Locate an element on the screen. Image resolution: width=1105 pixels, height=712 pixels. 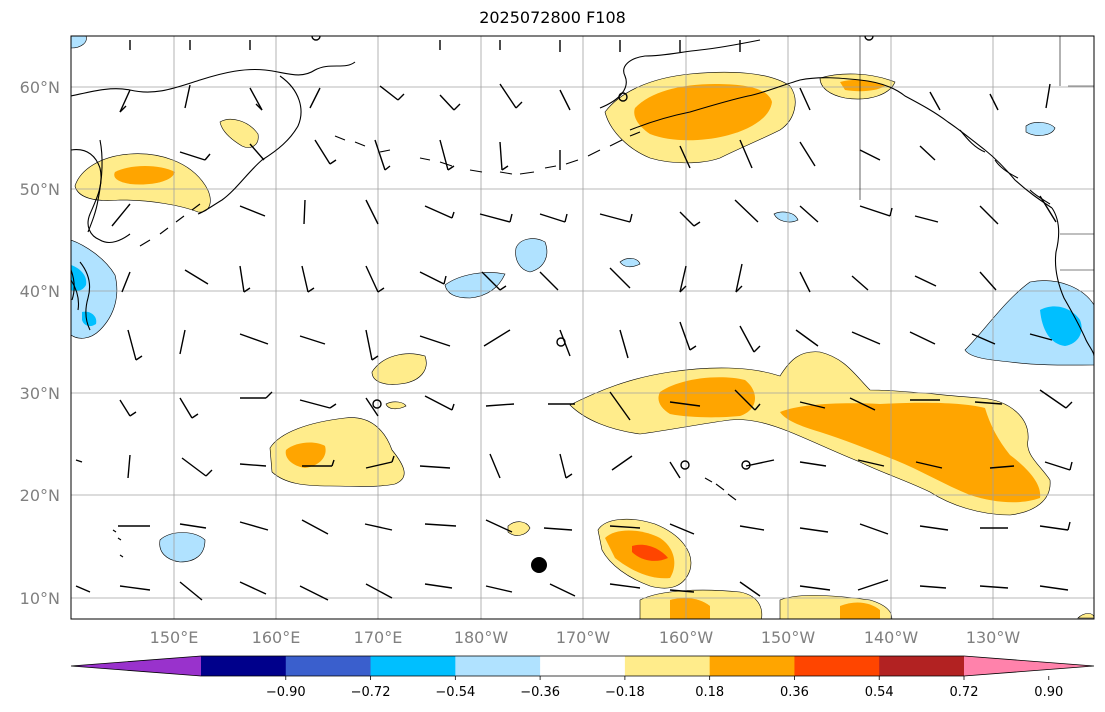
coast-alaska is located at coordinates (826, 124).